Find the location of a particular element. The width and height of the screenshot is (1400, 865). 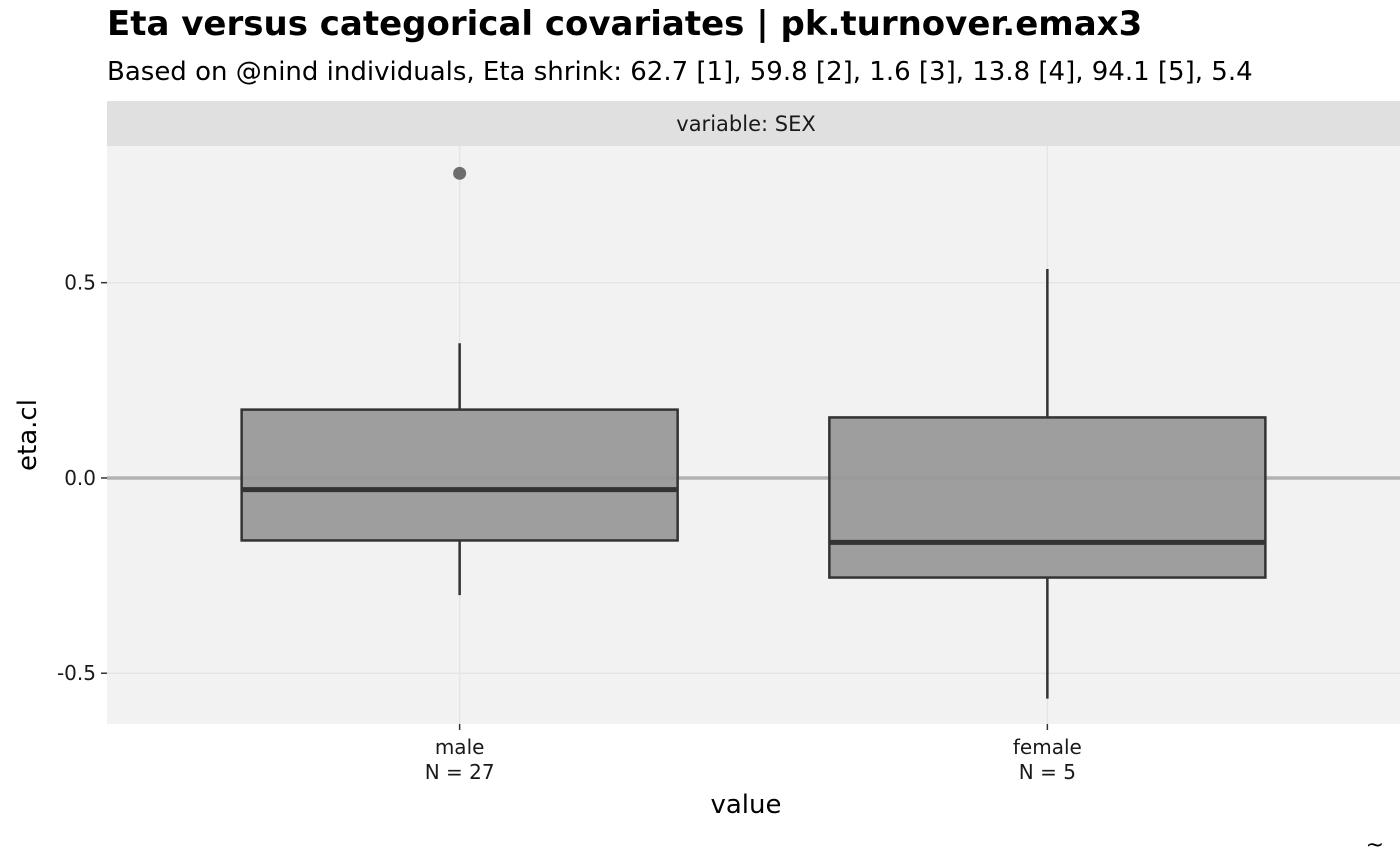

x-tick-count-label: N = 5 is located at coordinates (1047, 772).